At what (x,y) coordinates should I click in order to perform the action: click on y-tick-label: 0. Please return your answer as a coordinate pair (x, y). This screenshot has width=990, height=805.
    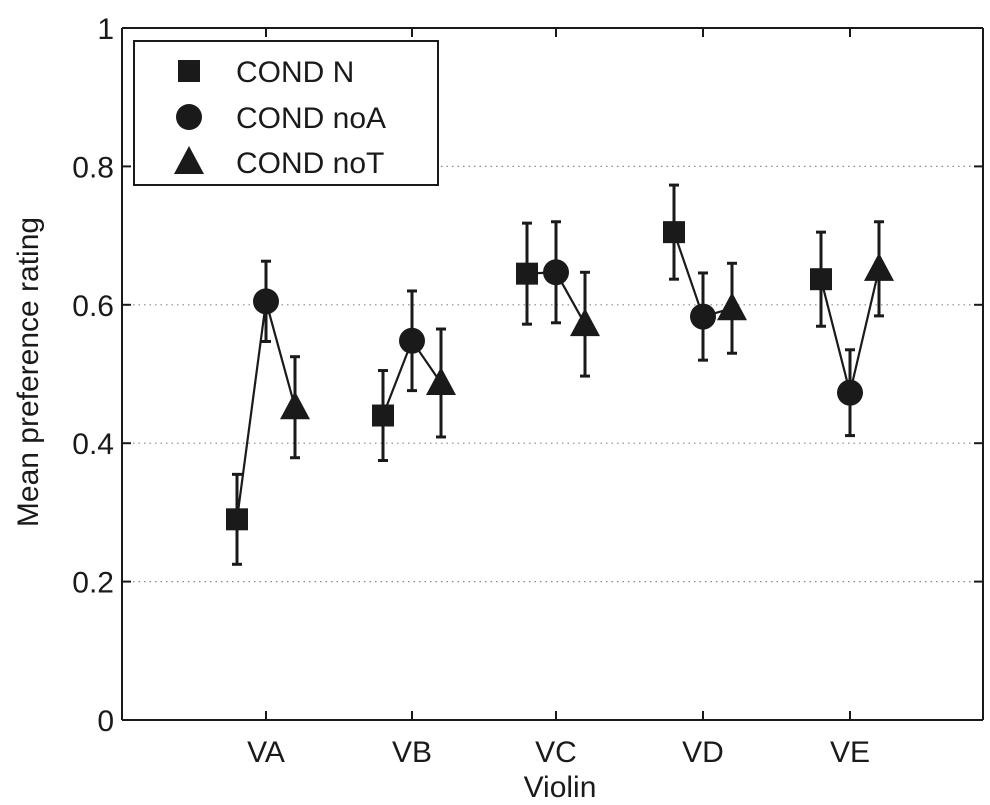
    Looking at the image, I should click on (105, 721).